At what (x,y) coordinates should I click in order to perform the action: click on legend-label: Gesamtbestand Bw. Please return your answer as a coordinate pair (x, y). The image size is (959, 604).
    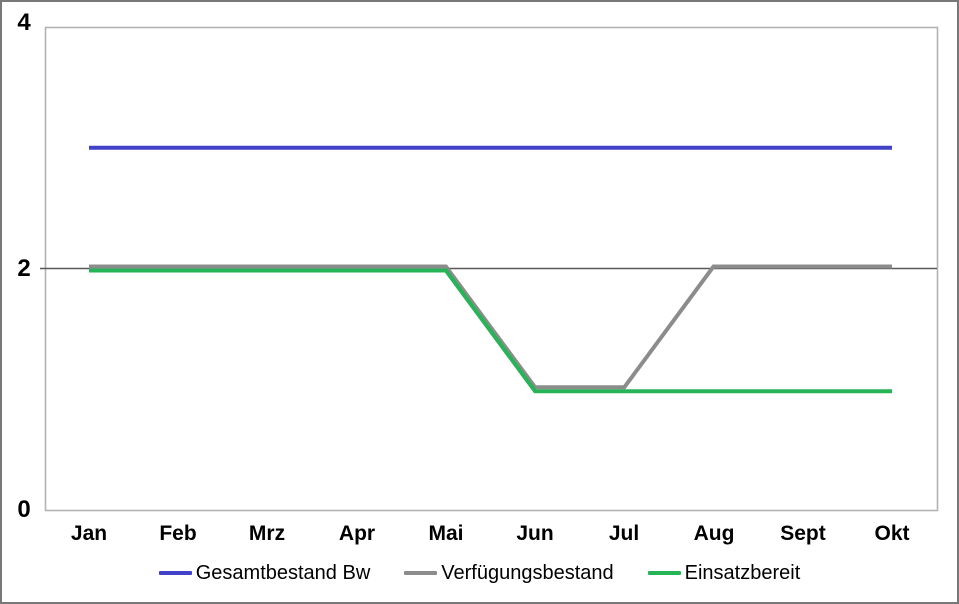
    Looking at the image, I should click on (283, 572).